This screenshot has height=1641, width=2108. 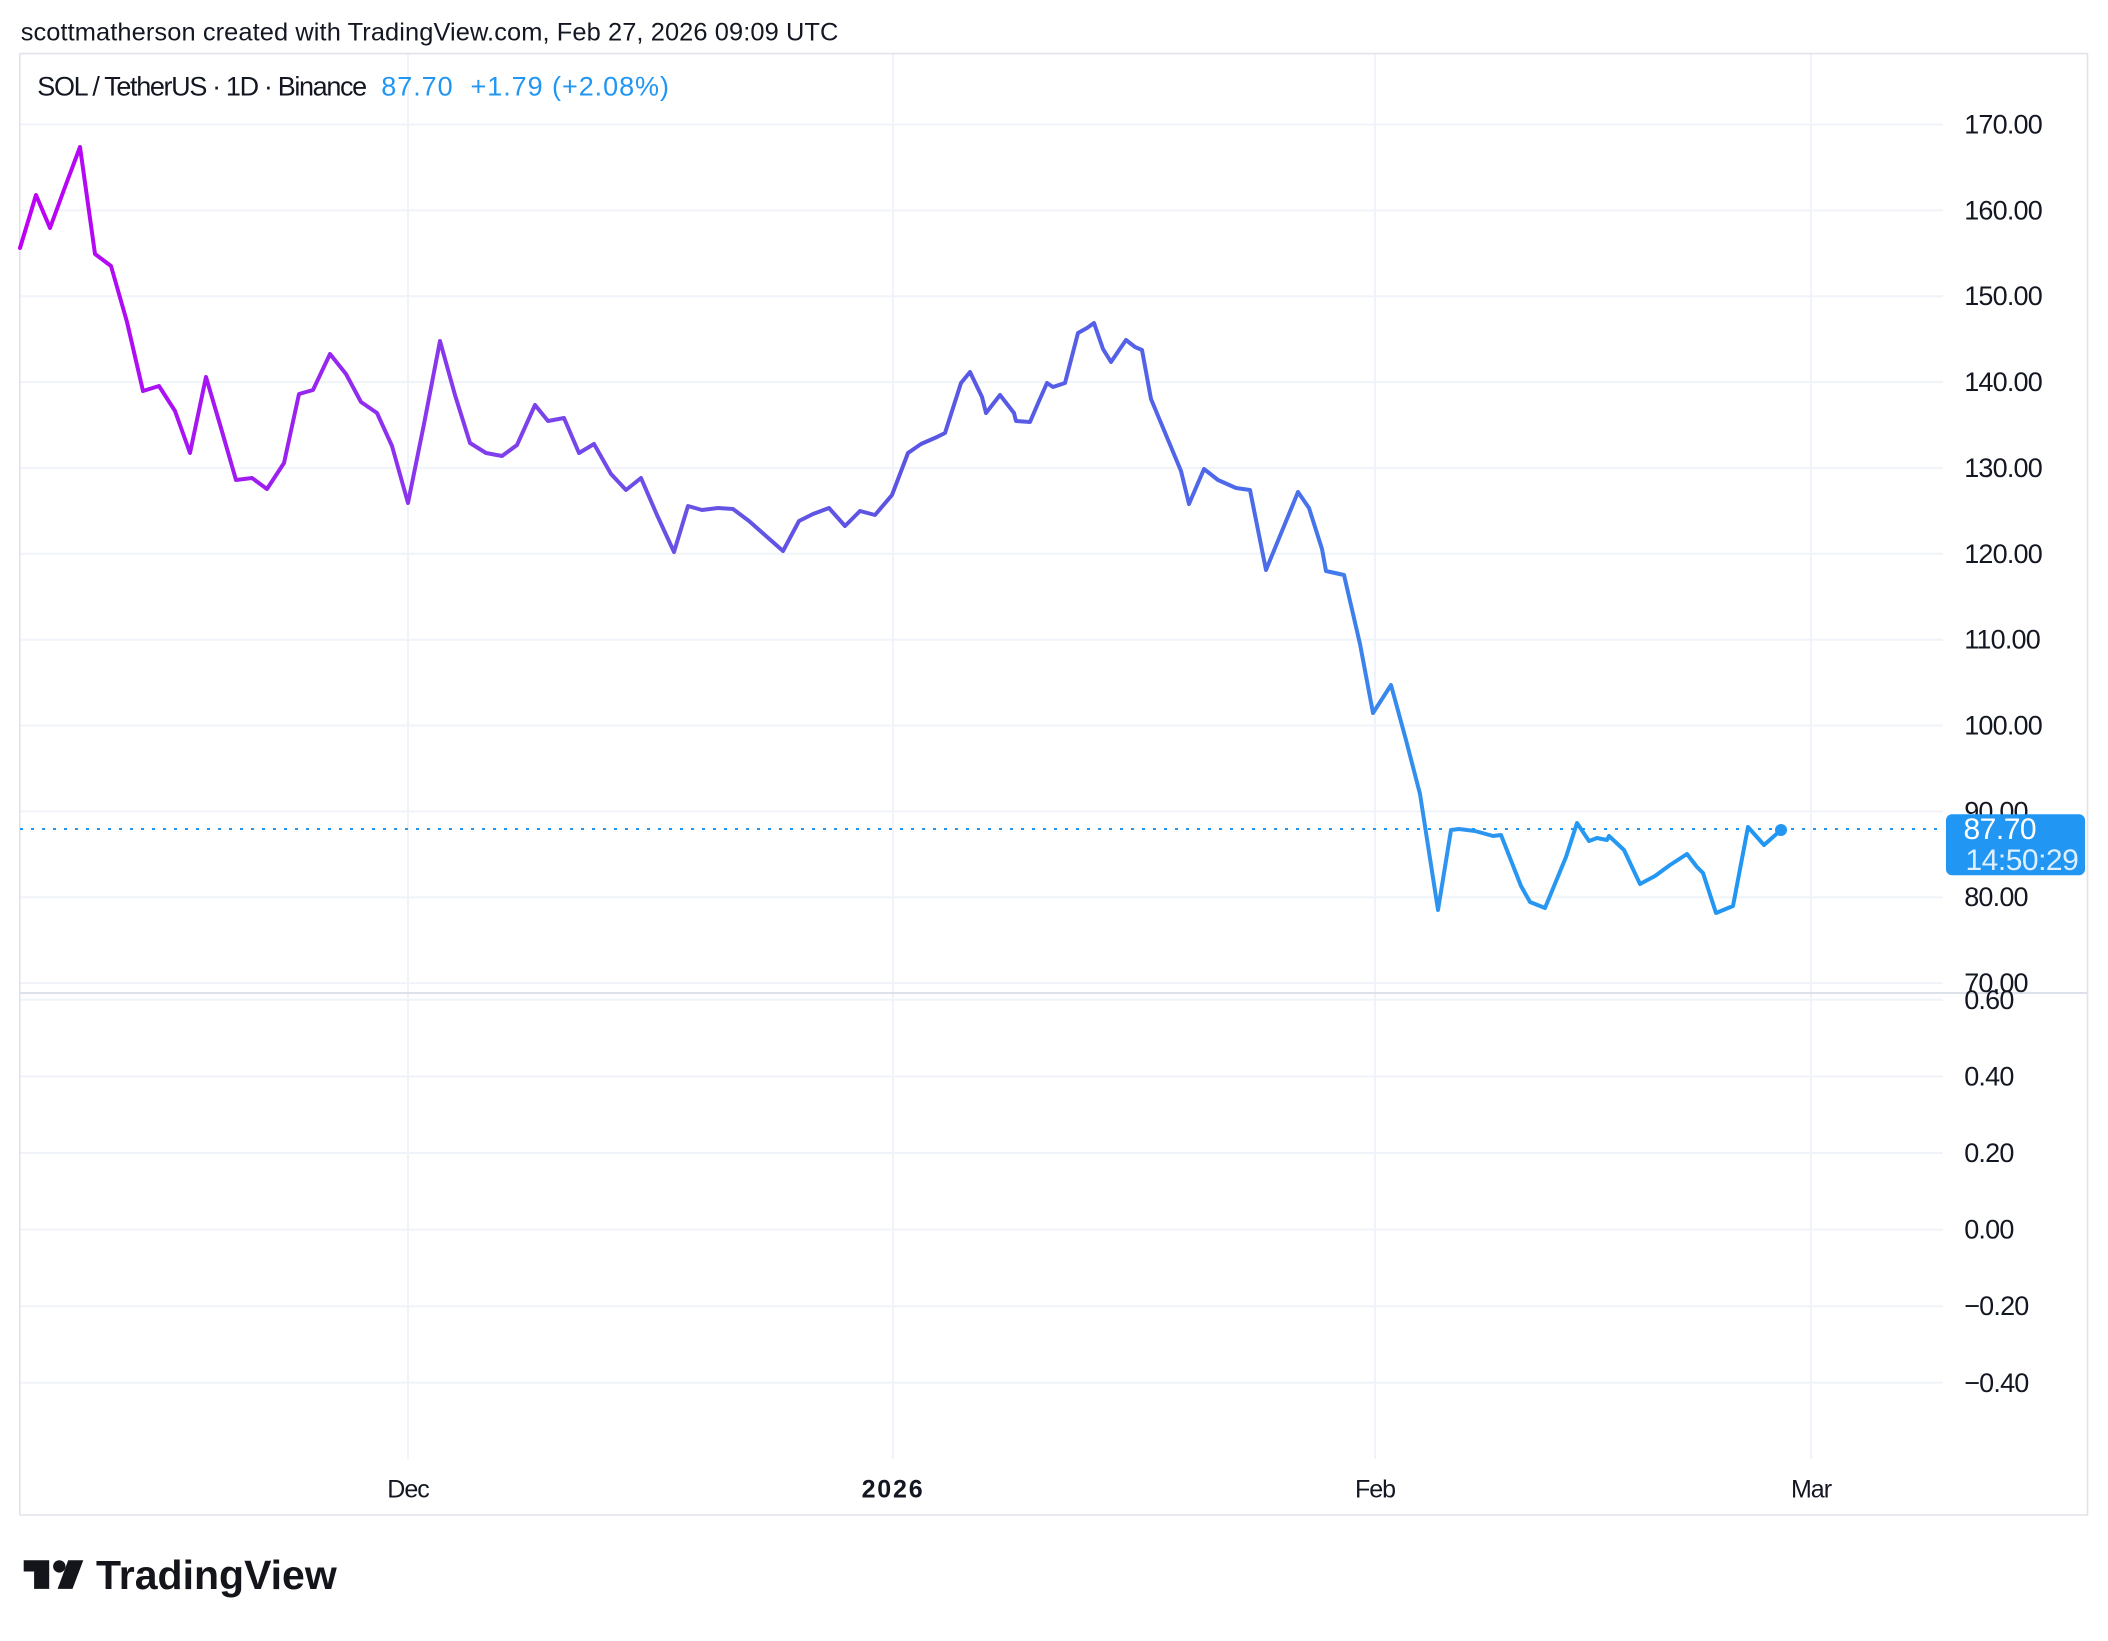 I want to click on svg-text: 0.40, so click(x=1988, y=1076).